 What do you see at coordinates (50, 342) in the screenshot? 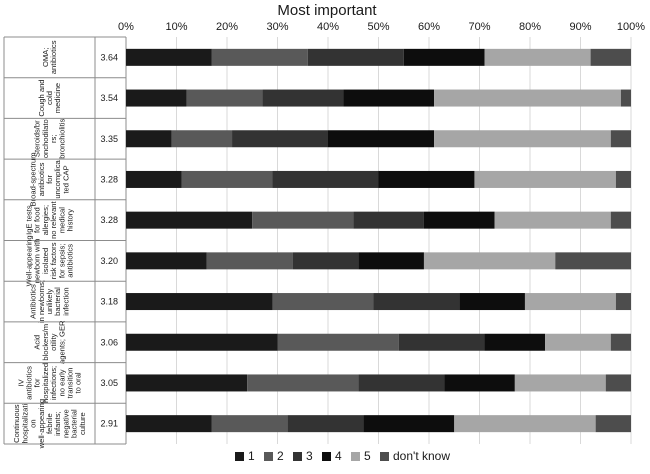
I see `category-label: Acidblockers/motilityagents; GER` at bounding box center [50, 342].